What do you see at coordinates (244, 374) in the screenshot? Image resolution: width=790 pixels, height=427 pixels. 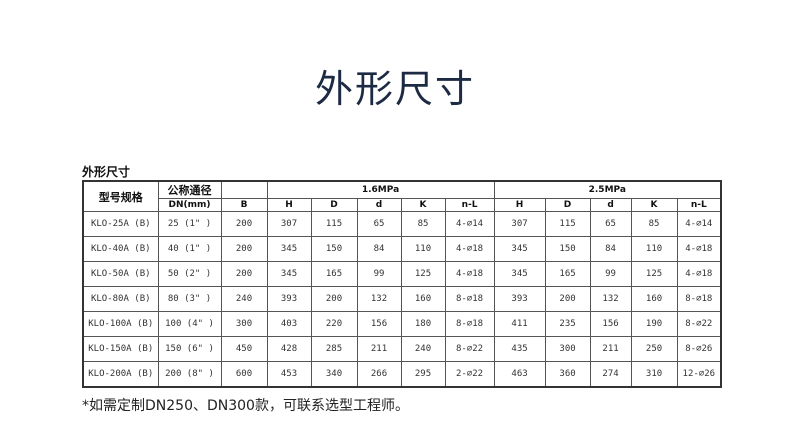 I see `table-cell: 600` at bounding box center [244, 374].